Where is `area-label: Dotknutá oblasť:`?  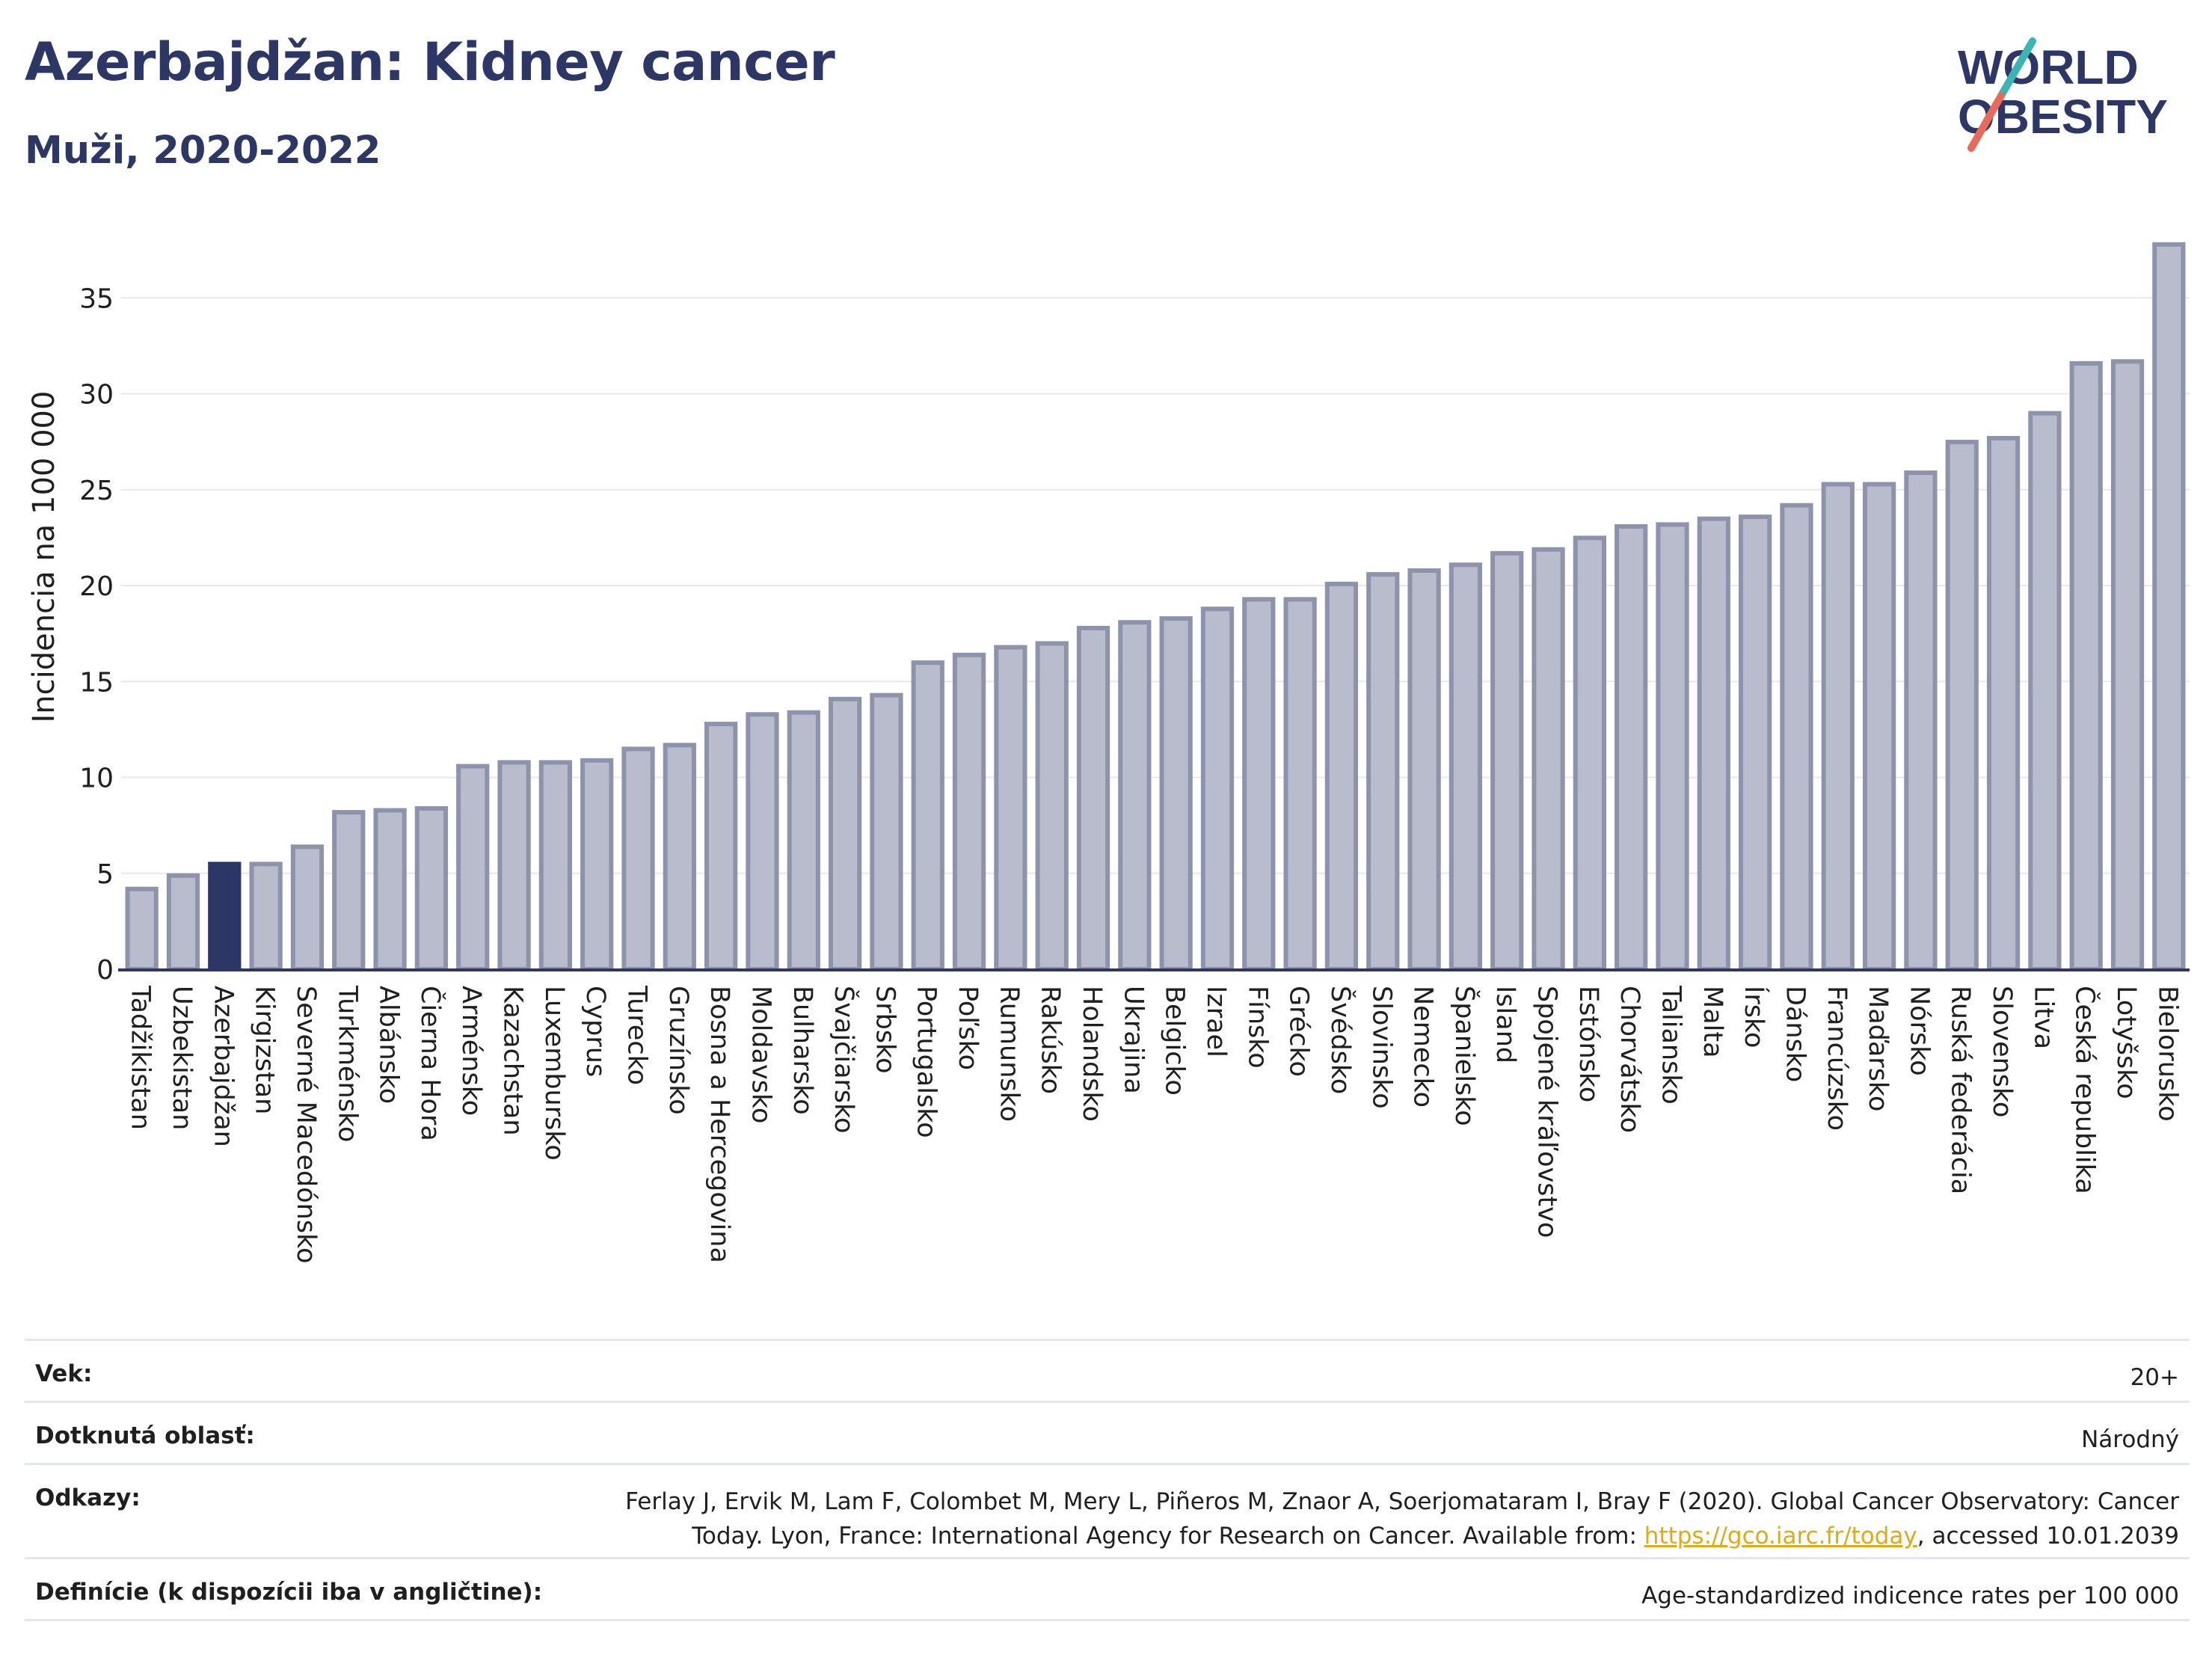
area-label: Dotknutá oblasť: is located at coordinates (145, 1435).